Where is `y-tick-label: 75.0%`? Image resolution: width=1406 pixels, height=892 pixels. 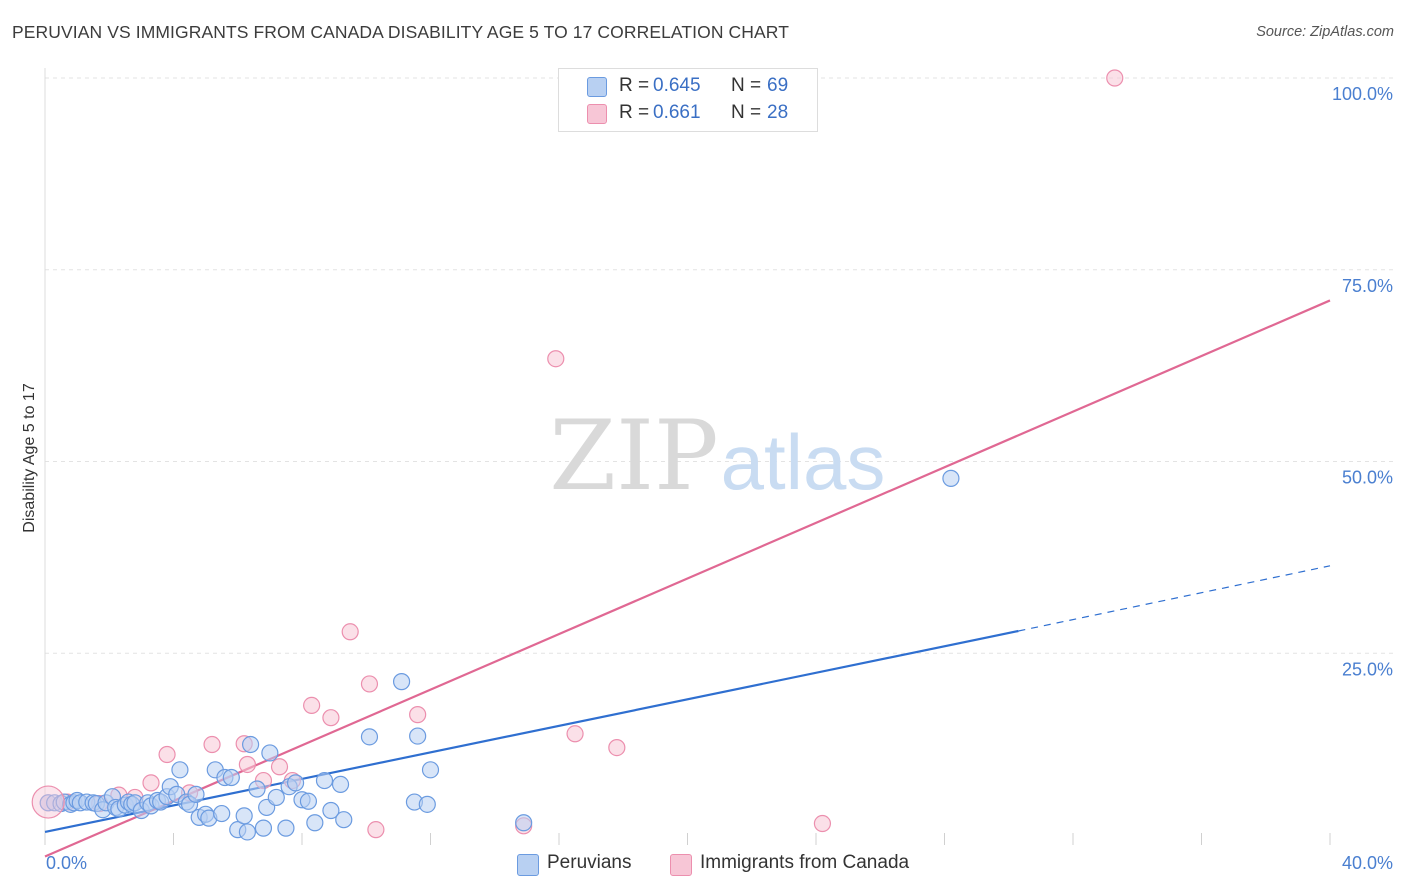
y-tick-label: 75.0% is located at coordinates (1367, 286).